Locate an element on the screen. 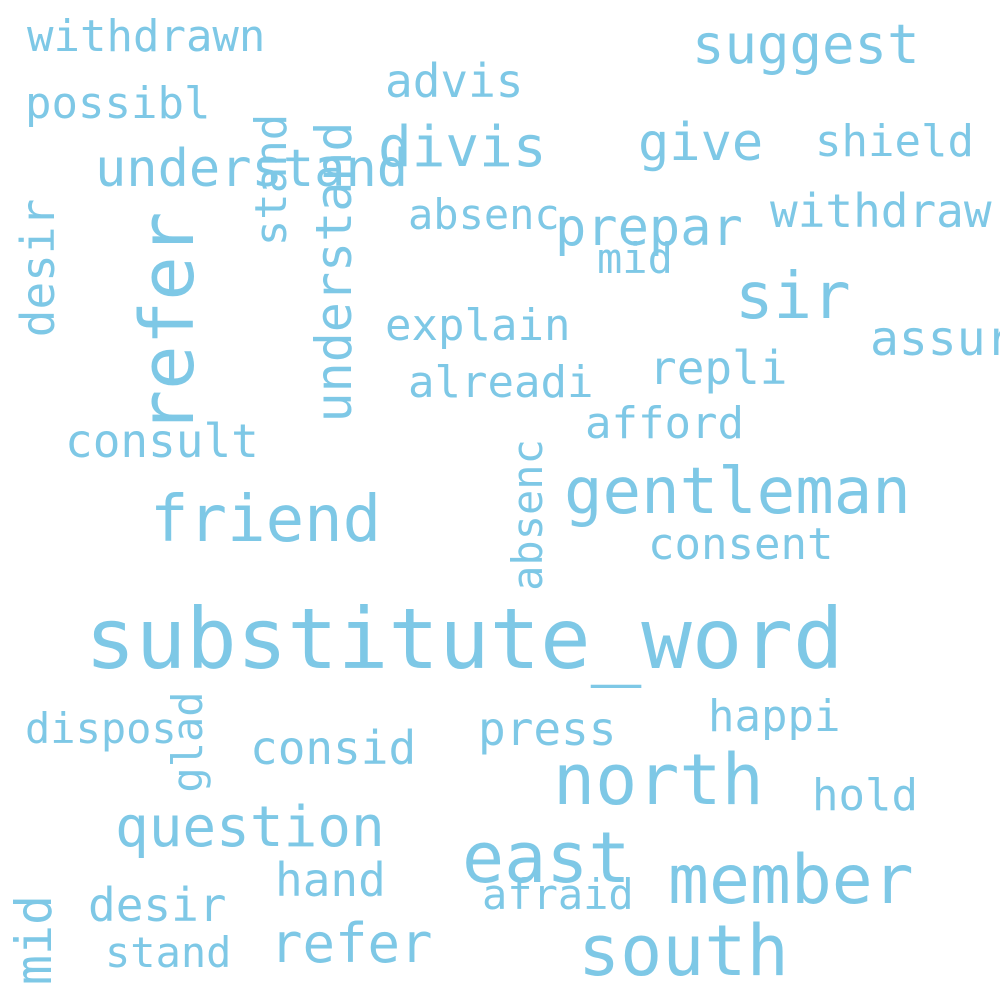  word-south: south is located at coordinates (683, 951).